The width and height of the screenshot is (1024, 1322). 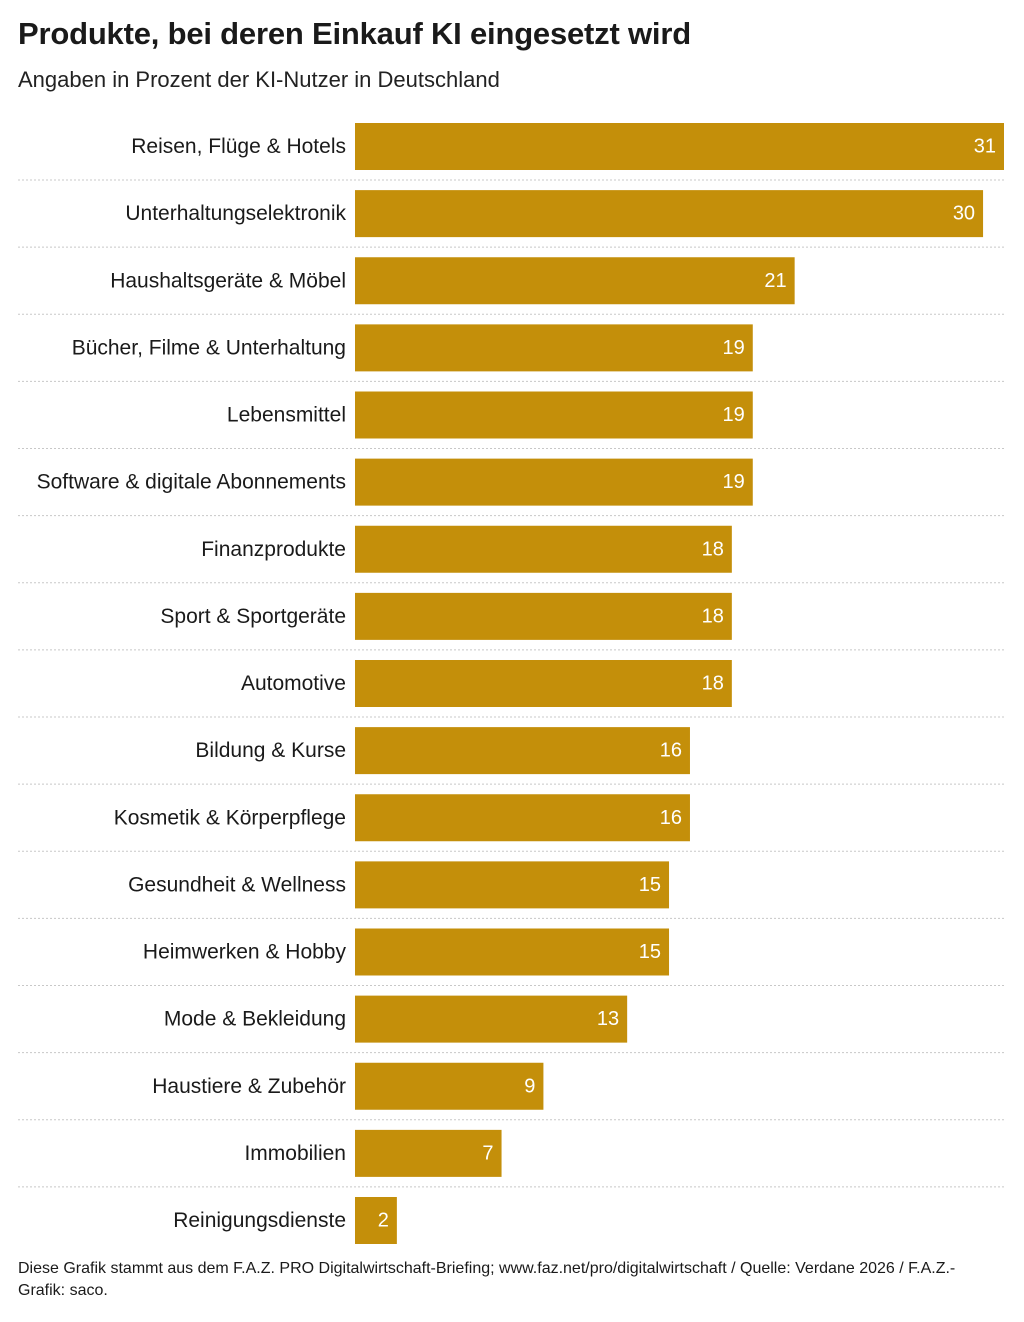 What do you see at coordinates (255, 1019) in the screenshot?
I see `category-label-mode-bekleidung: Mode & Bekleidung` at bounding box center [255, 1019].